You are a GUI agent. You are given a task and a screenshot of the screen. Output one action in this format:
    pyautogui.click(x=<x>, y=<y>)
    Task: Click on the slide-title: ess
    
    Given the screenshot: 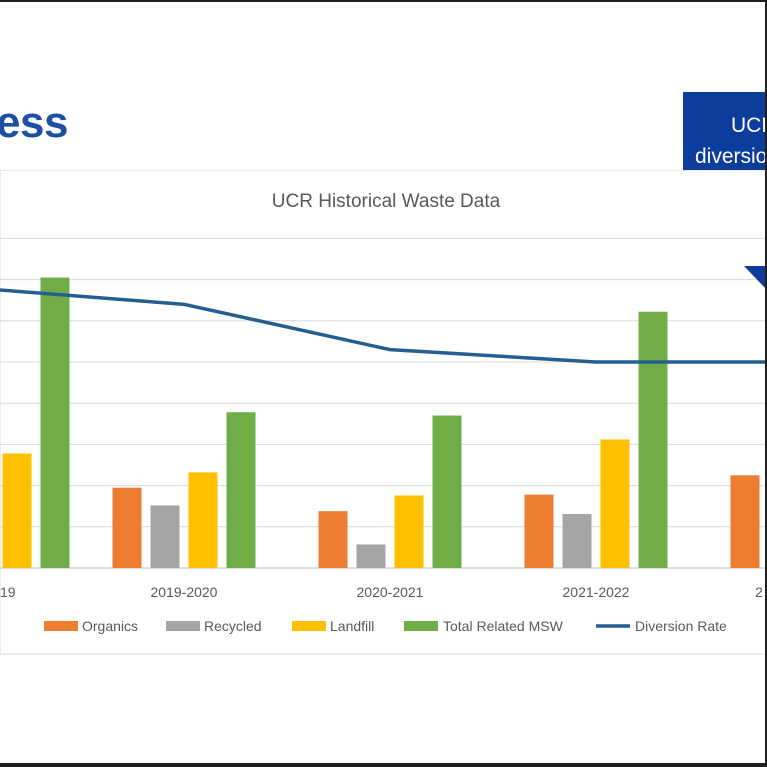 What is the action you would take?
    pyautogui.click(x=34, y=122)
    